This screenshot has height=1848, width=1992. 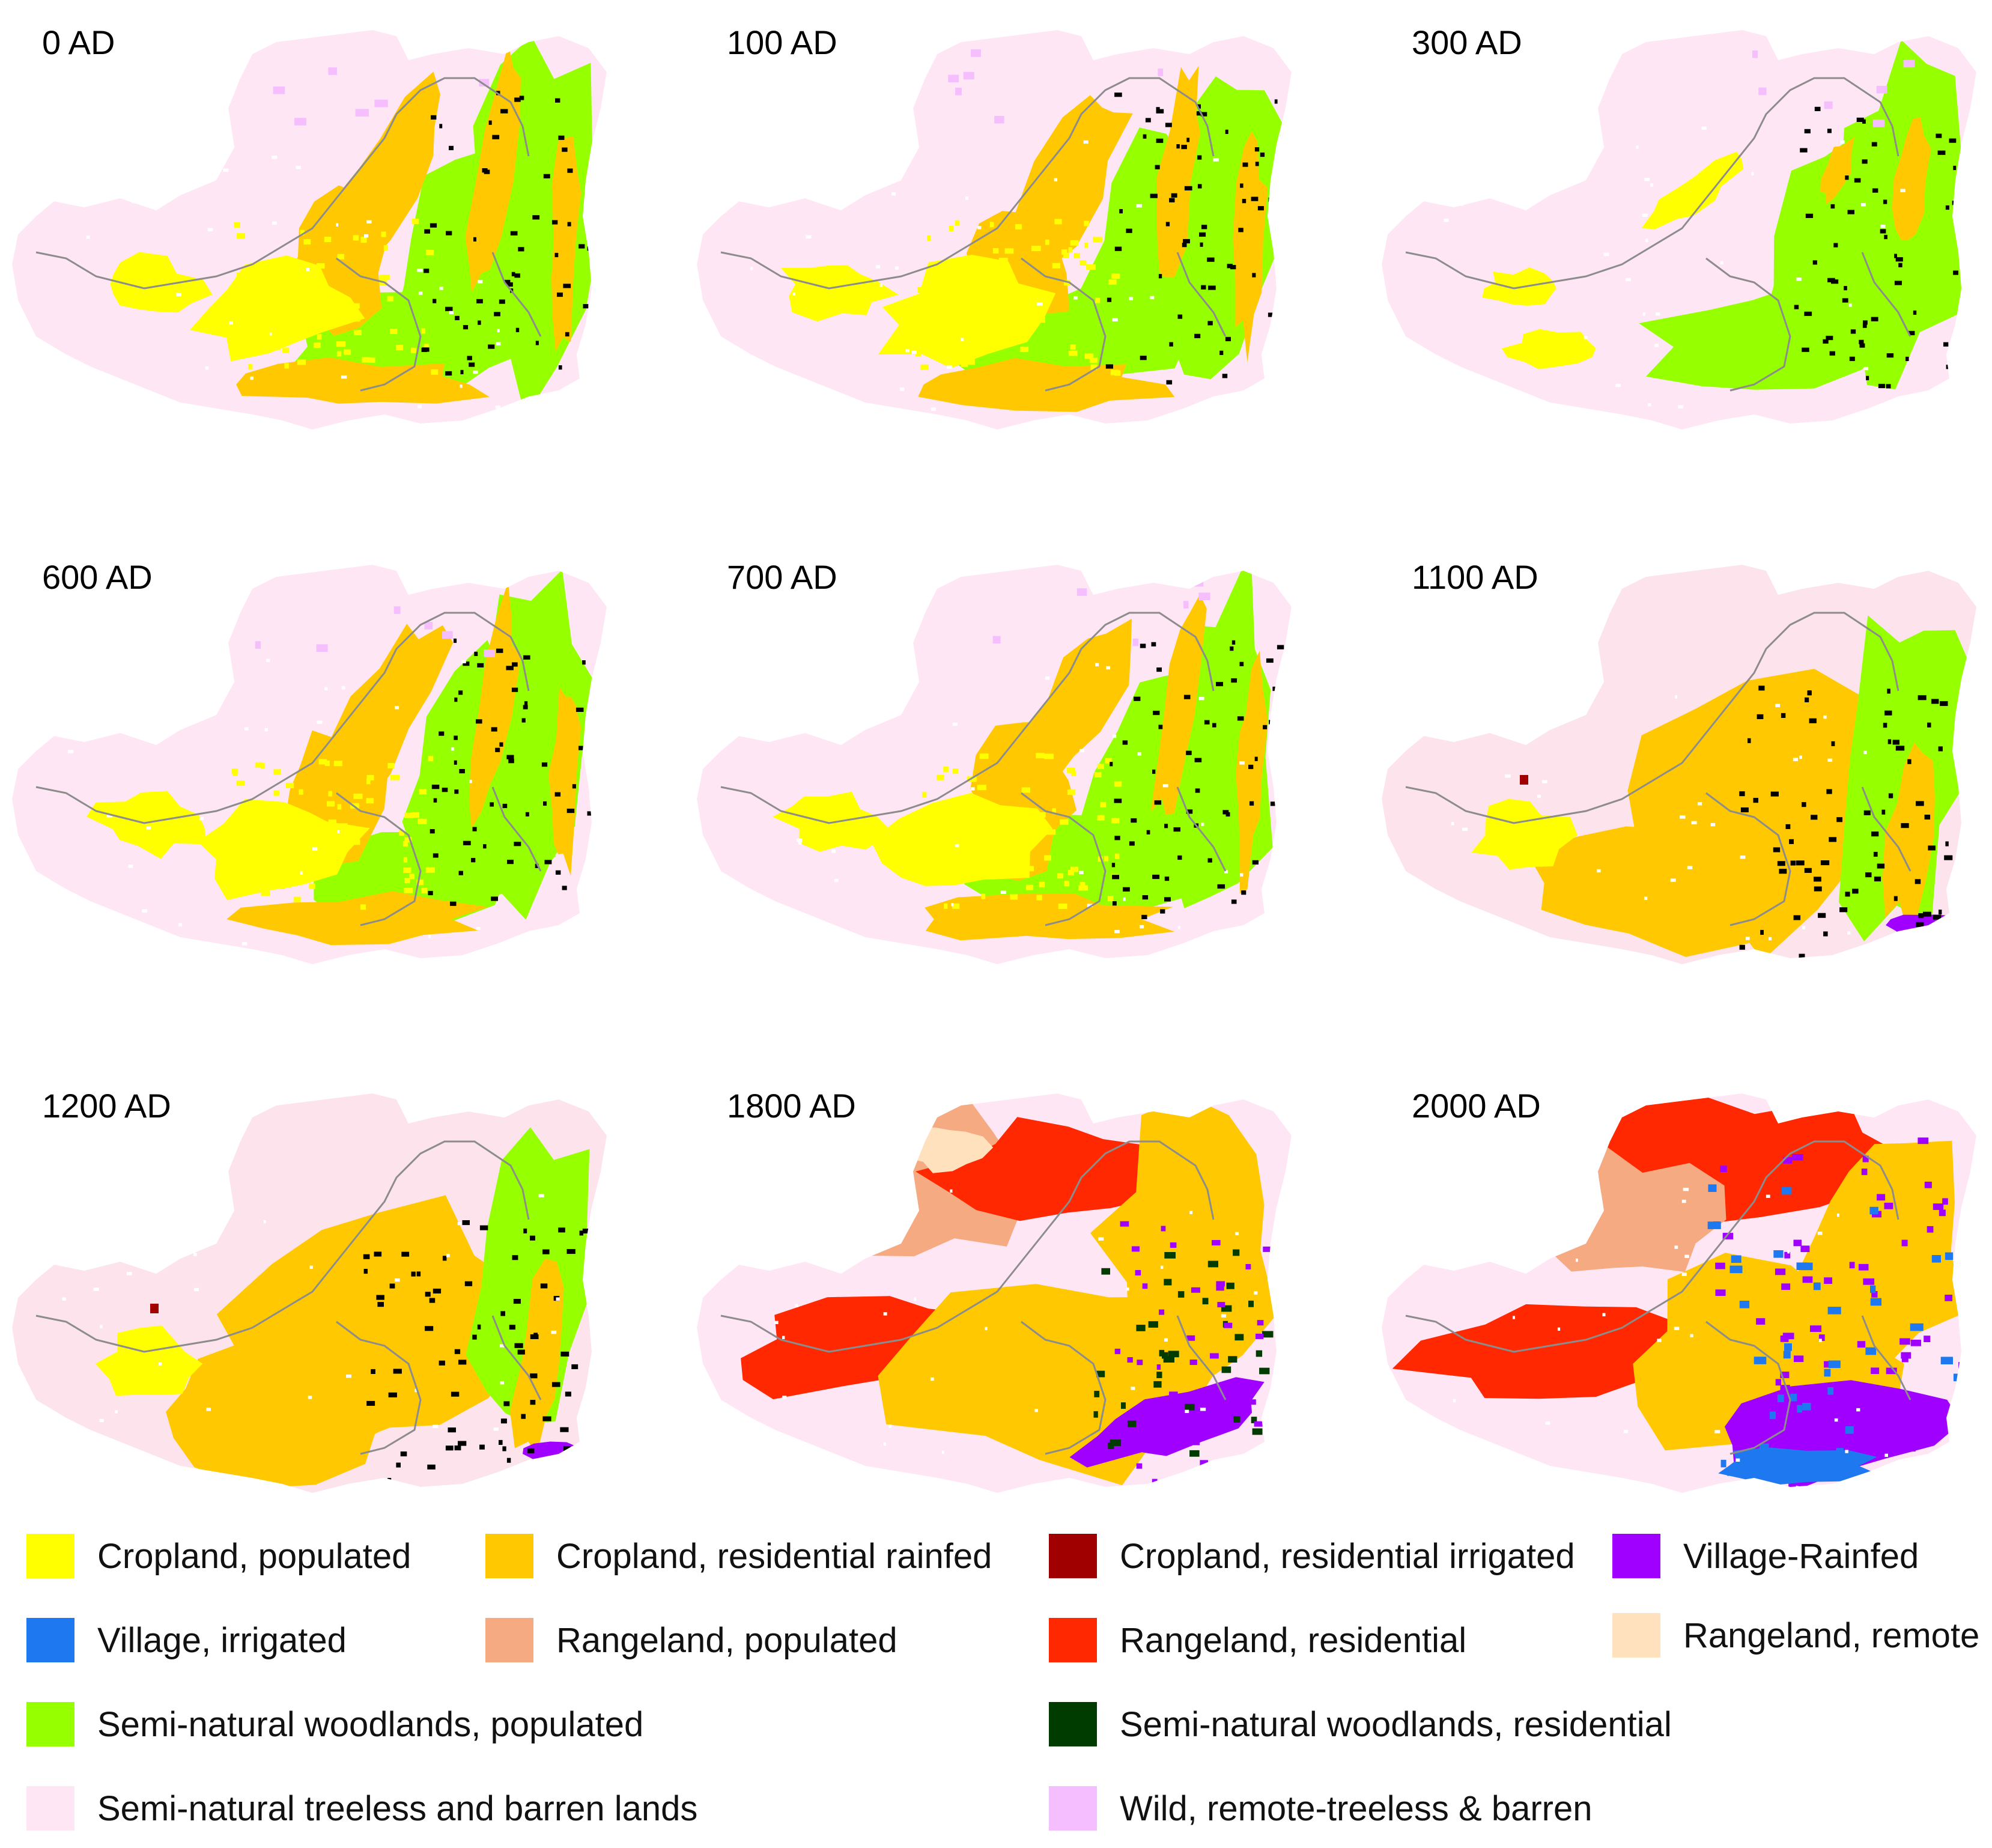 I want to click on map-panel-1800-ad: 1800 AD, so click(x=1003, y=1297).